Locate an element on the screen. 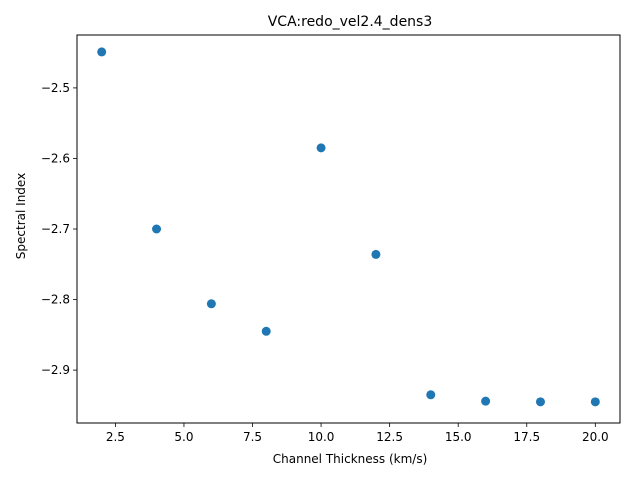  y-axis-label: Spectral Index is located at coordinates (21, 216).